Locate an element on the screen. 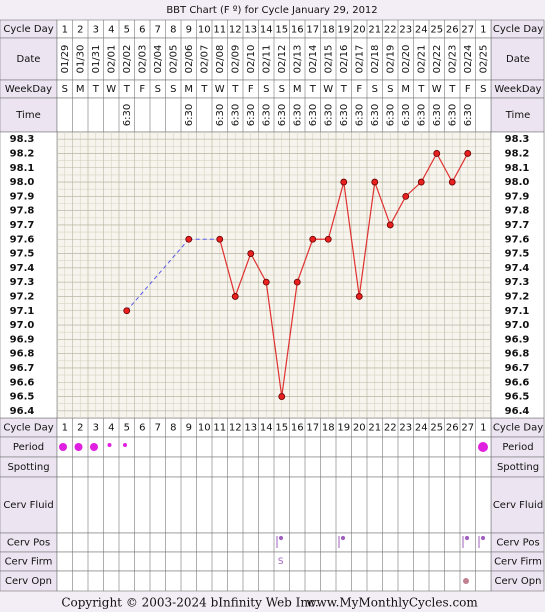  date: 02/17 is located at coordinates (359, 59).